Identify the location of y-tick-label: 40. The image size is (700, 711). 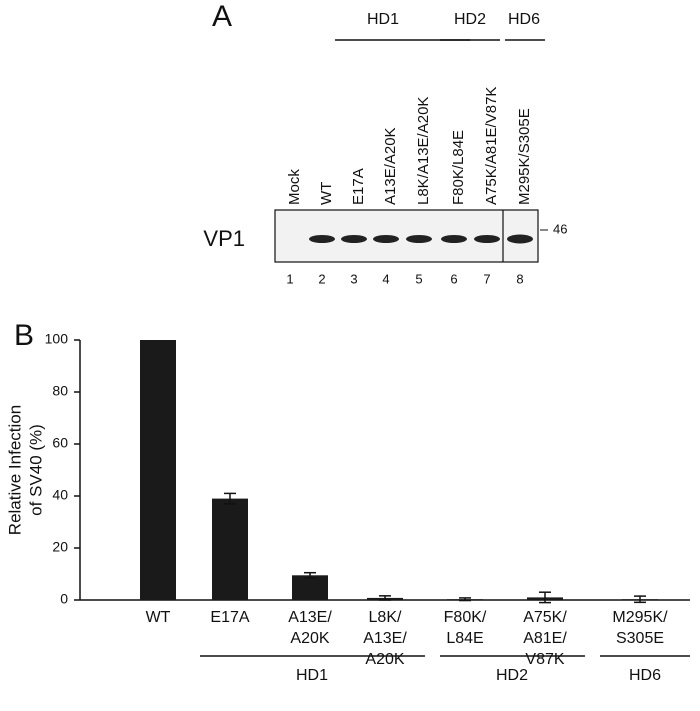
(60, 495).